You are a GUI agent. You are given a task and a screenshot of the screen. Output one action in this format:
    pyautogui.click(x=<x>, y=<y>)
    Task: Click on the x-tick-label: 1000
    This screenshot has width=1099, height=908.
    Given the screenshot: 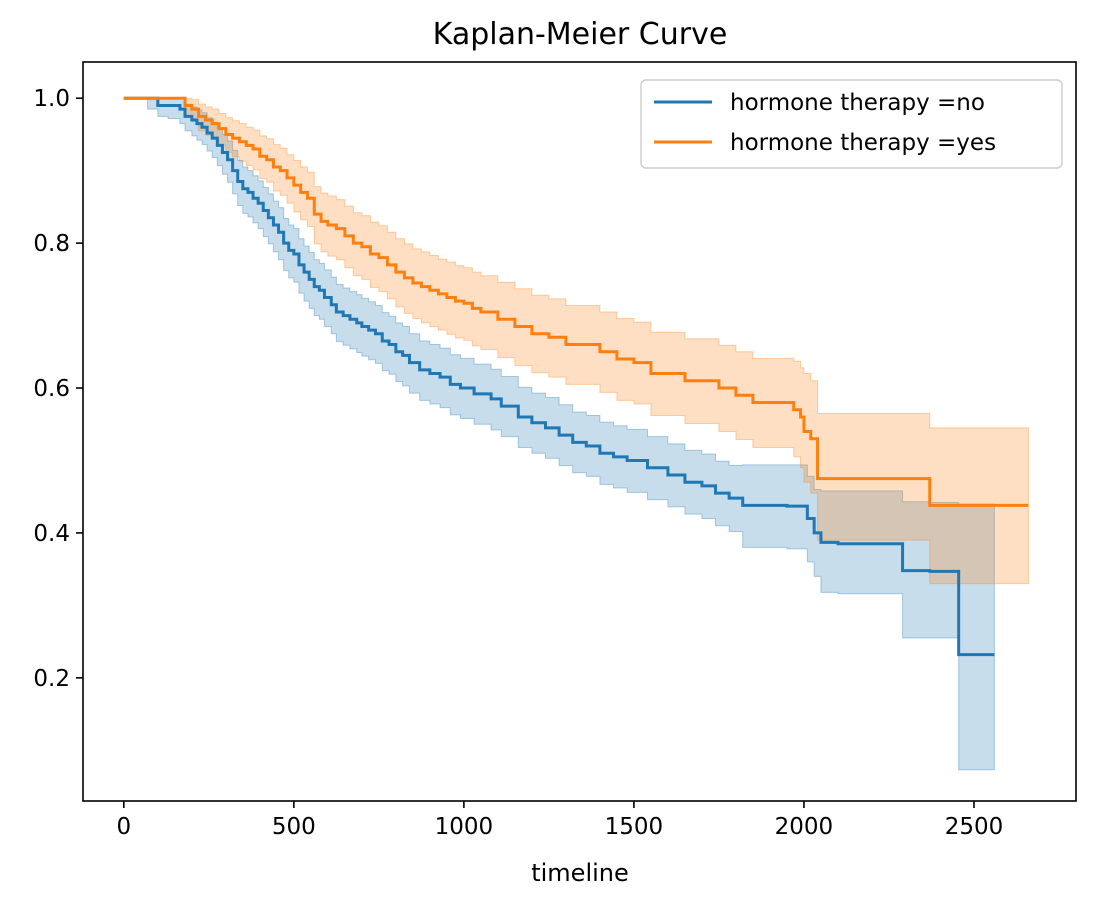 What is the action you would take?
    pyautogui.click(x=464, y=827)
    